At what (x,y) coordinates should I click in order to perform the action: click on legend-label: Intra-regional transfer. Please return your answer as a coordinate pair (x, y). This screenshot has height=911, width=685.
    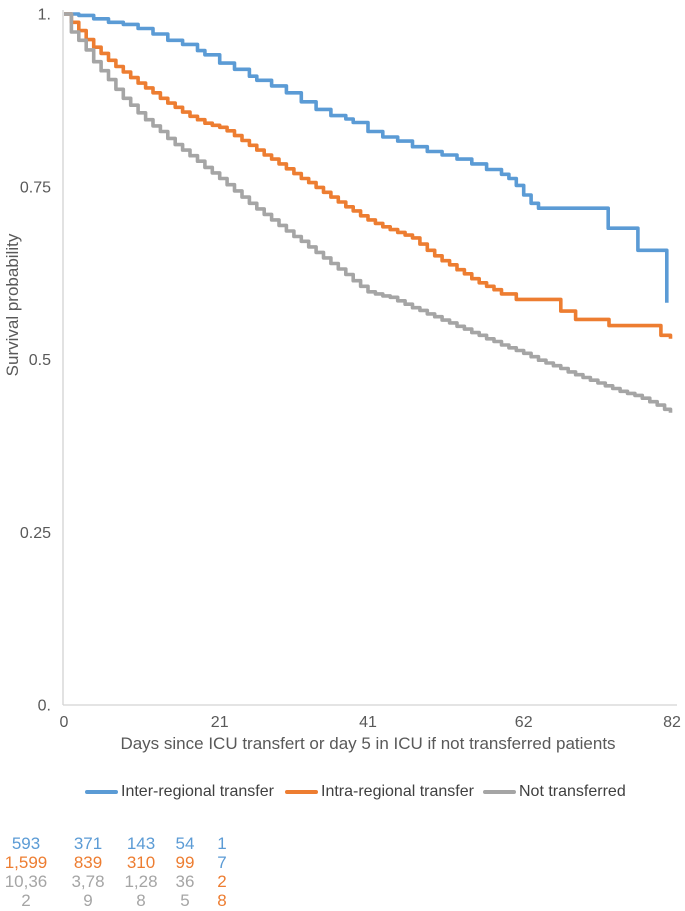
    Looking at the image, I should click on (397, 791).